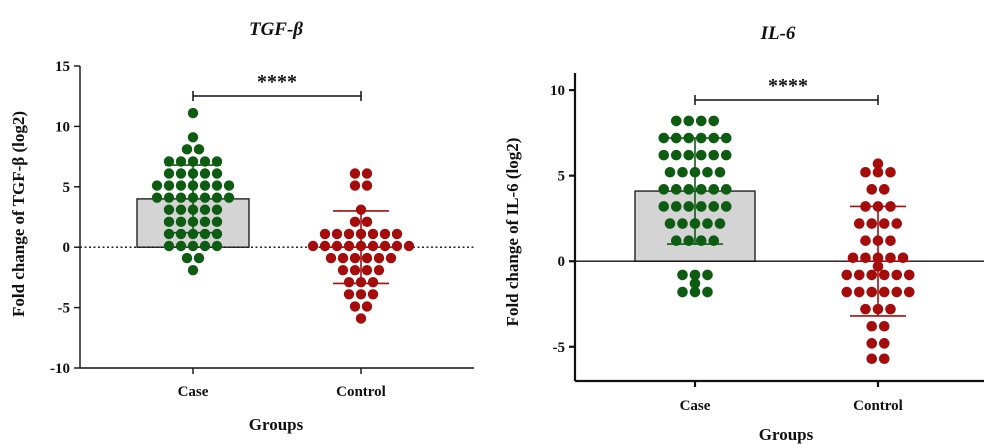 The height and width of the screenshot is (444, 986). I want to click on y-tick-label: -10, so click(60, 369).